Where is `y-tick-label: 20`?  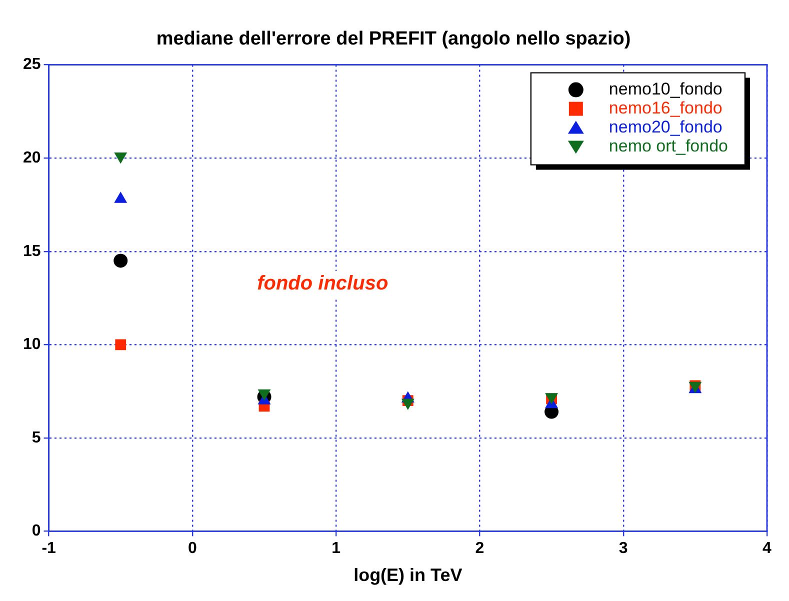 y-tick-label: 20 is located at coordinates (32, 157).